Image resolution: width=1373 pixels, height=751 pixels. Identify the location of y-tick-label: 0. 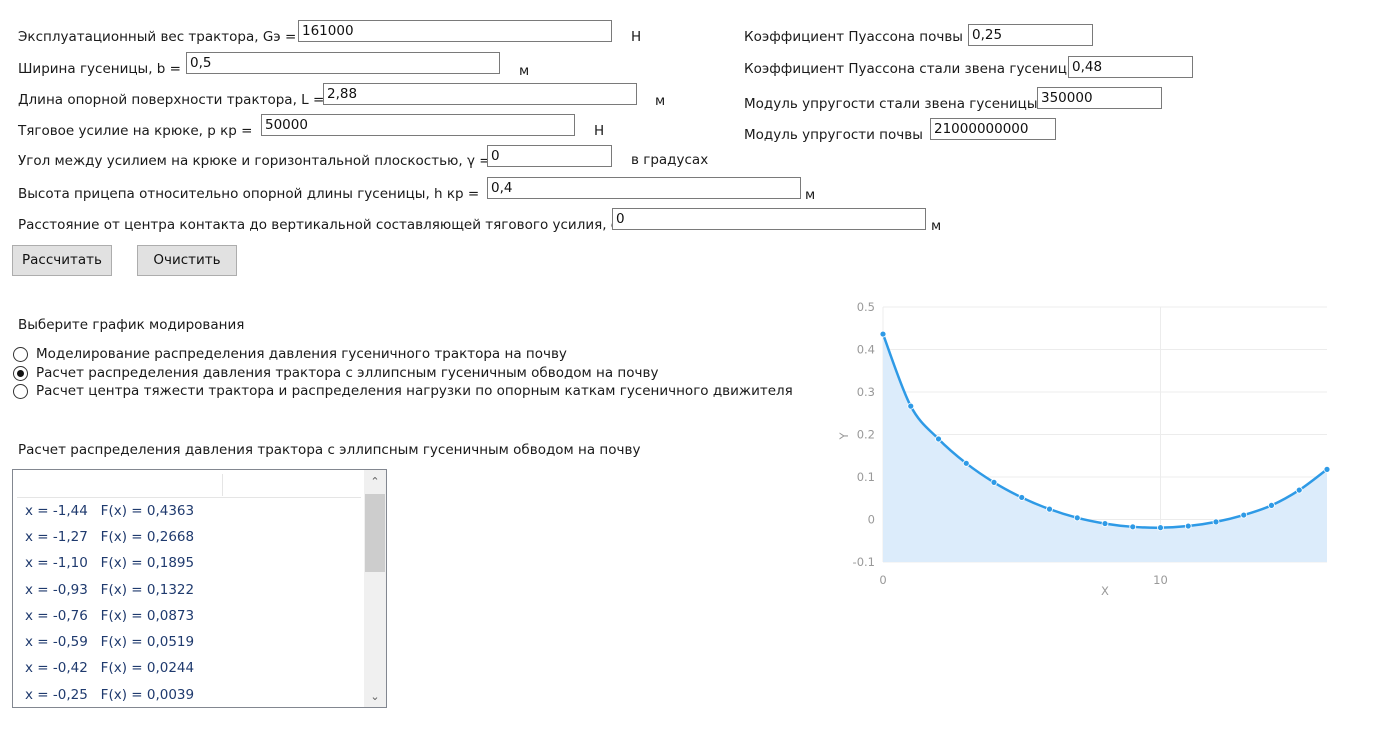
(871, 520).